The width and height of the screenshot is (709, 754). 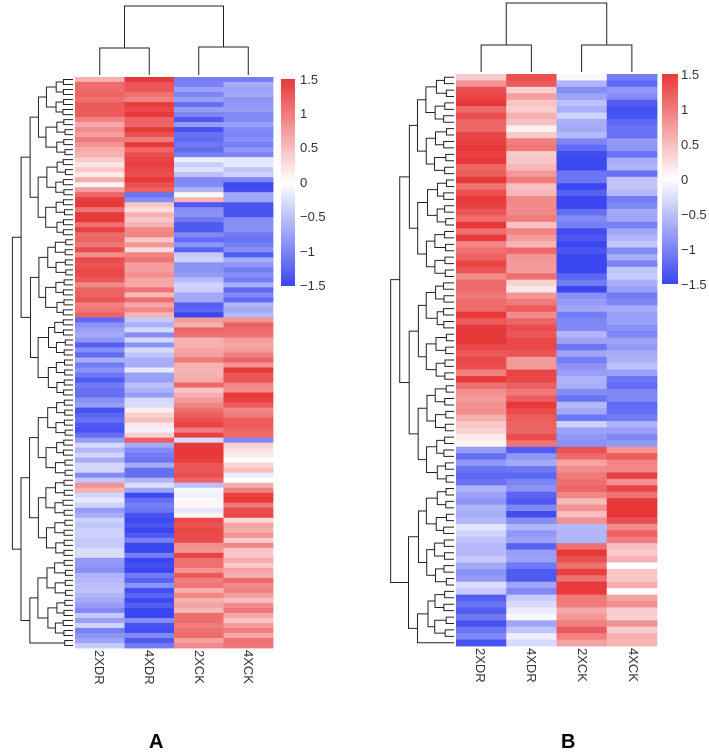 What do you see at coordinates (531, 665) in the screenshot?
I see `column-label-4xdr-b: 4XDR` at bounding box center [531, 665].